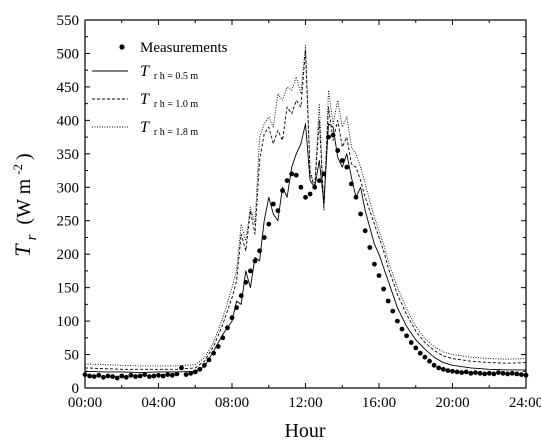  Describe the element at coordinates (32, 237) in the screenshot. I see `y-axis-title-subscript: r` at that location.